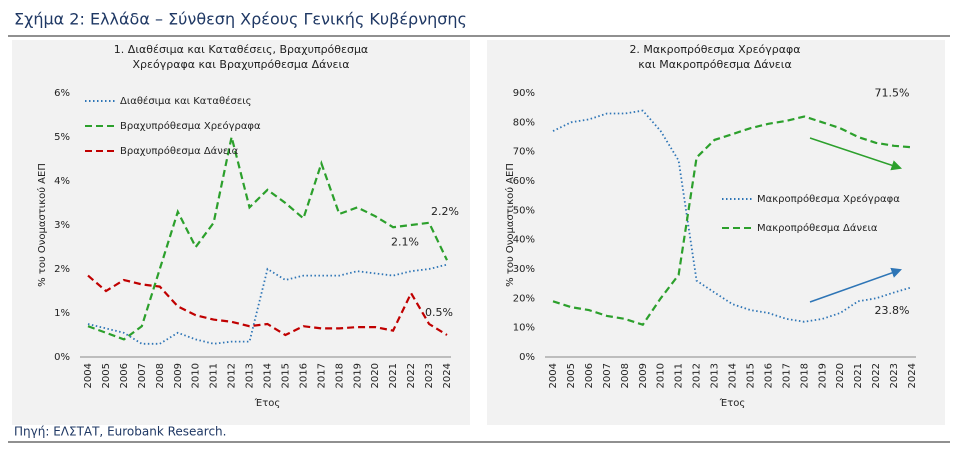 Image resolution: width=960 pixels, height=449 pixels. I want to click on y-tick-label: 3%, so click(62, 225).